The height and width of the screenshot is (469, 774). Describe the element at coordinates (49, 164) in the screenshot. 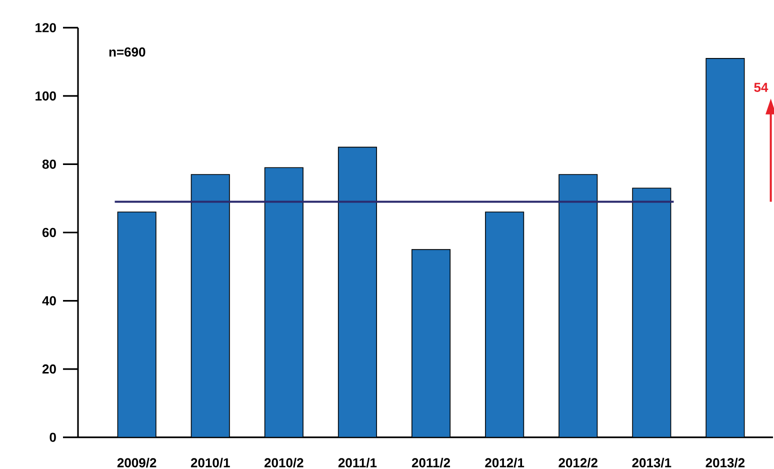

I see `y-tick-label: 80` at that location.